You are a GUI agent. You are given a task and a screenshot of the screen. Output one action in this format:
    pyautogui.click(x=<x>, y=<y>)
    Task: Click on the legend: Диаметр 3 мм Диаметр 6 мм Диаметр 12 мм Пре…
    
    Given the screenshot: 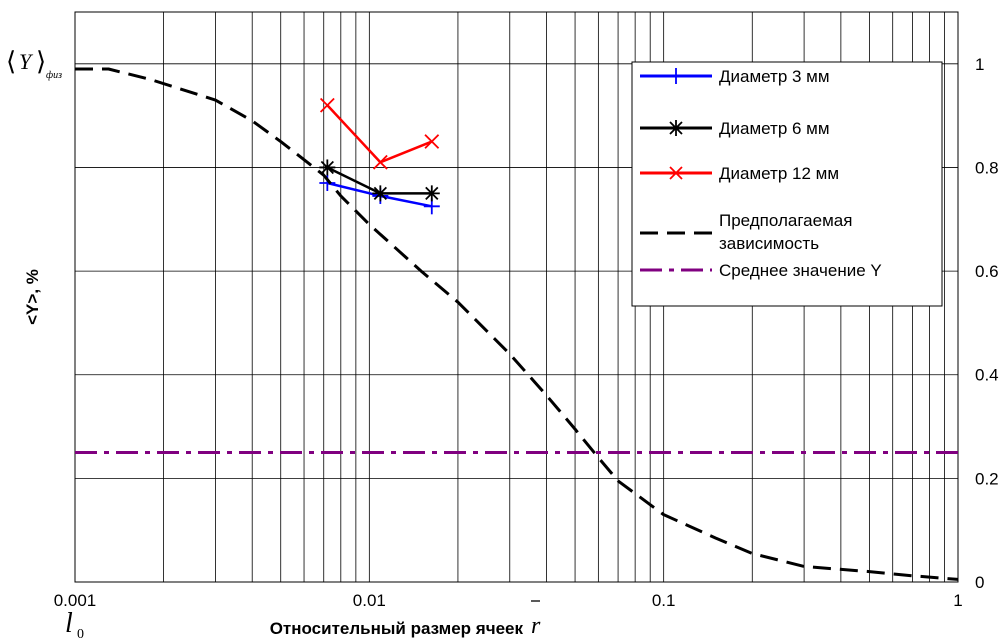 What is the action you would take?
    pyautogui.click(x=787, y=184)
    